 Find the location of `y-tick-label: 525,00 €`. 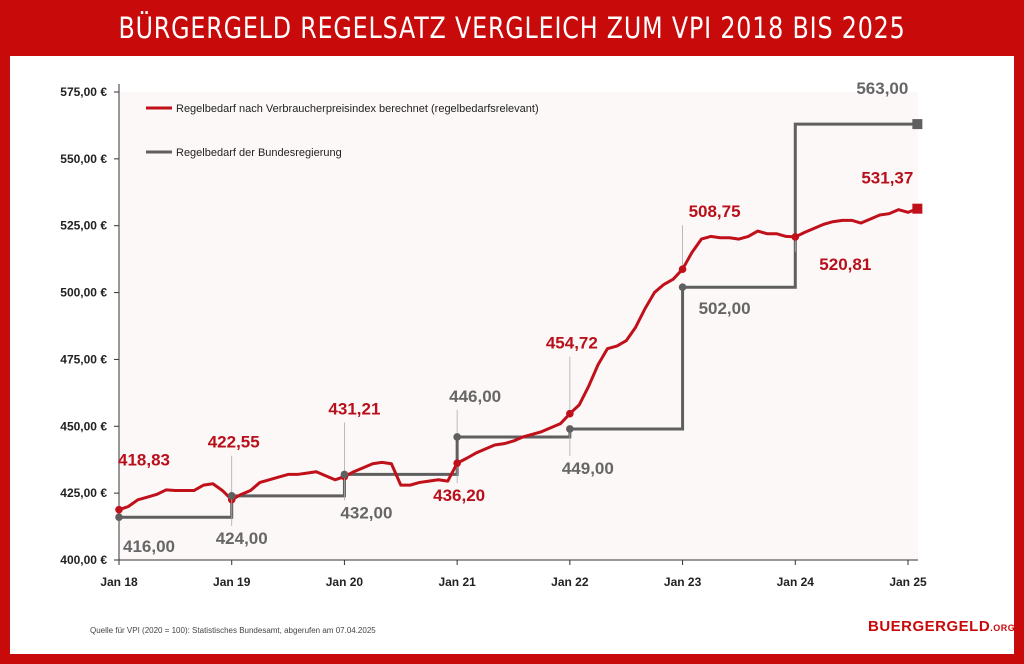

y-tick-label: 525,00 € is located at coordinates (83, 226).